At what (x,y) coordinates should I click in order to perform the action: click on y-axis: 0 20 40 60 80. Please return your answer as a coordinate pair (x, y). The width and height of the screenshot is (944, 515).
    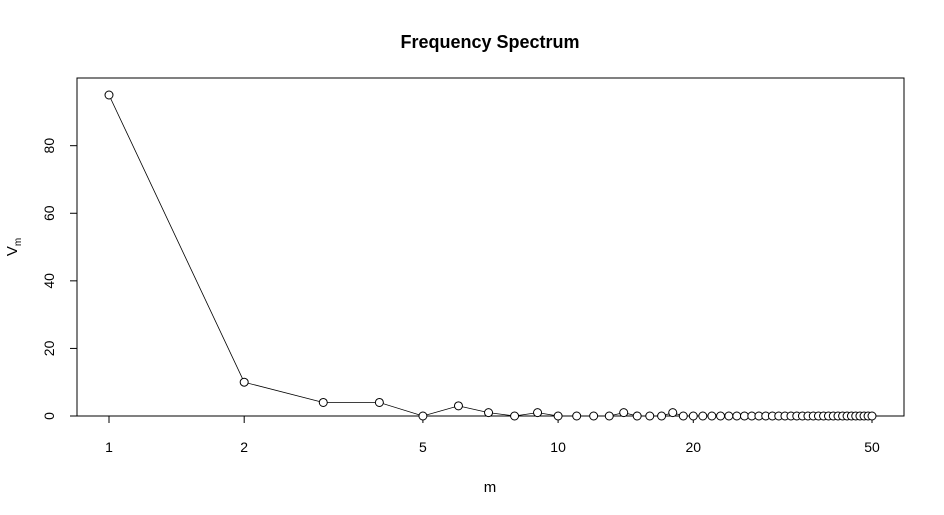
    Looking at the image, I should click on (59, 279).